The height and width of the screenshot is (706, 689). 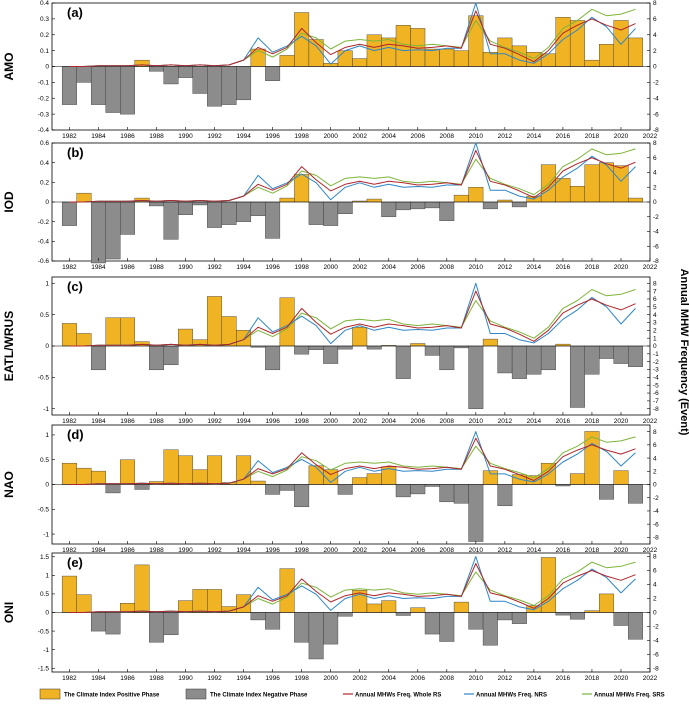 I want to click on right-tick-label: 4, so click(x=655, y=173).